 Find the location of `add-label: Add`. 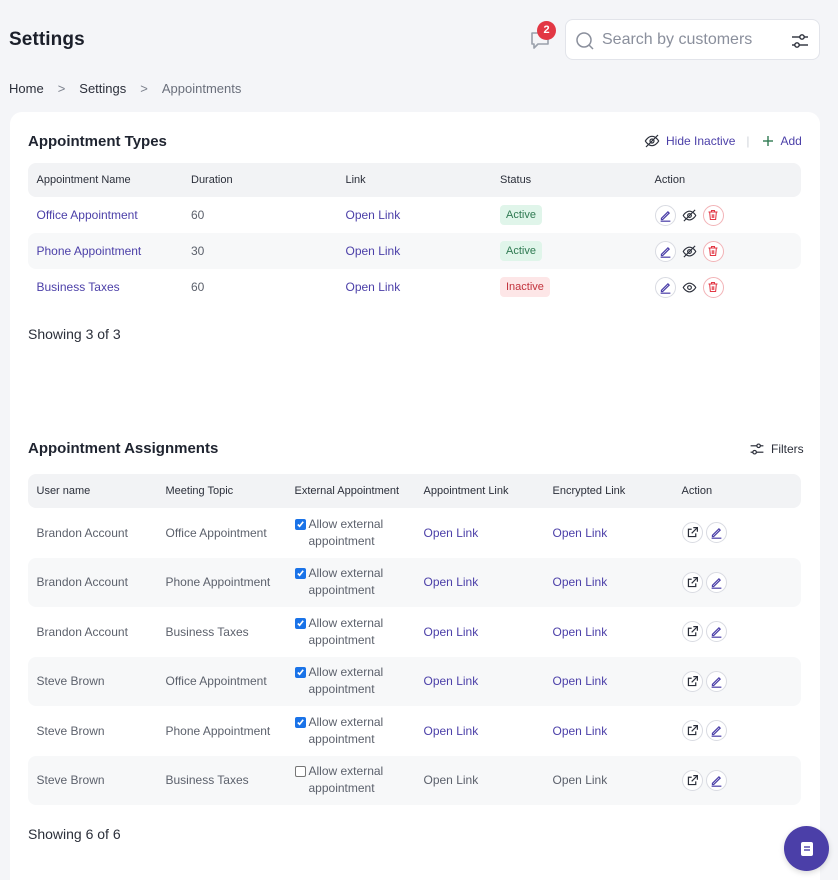

add-label: Add is located at coordinates (791, 141).